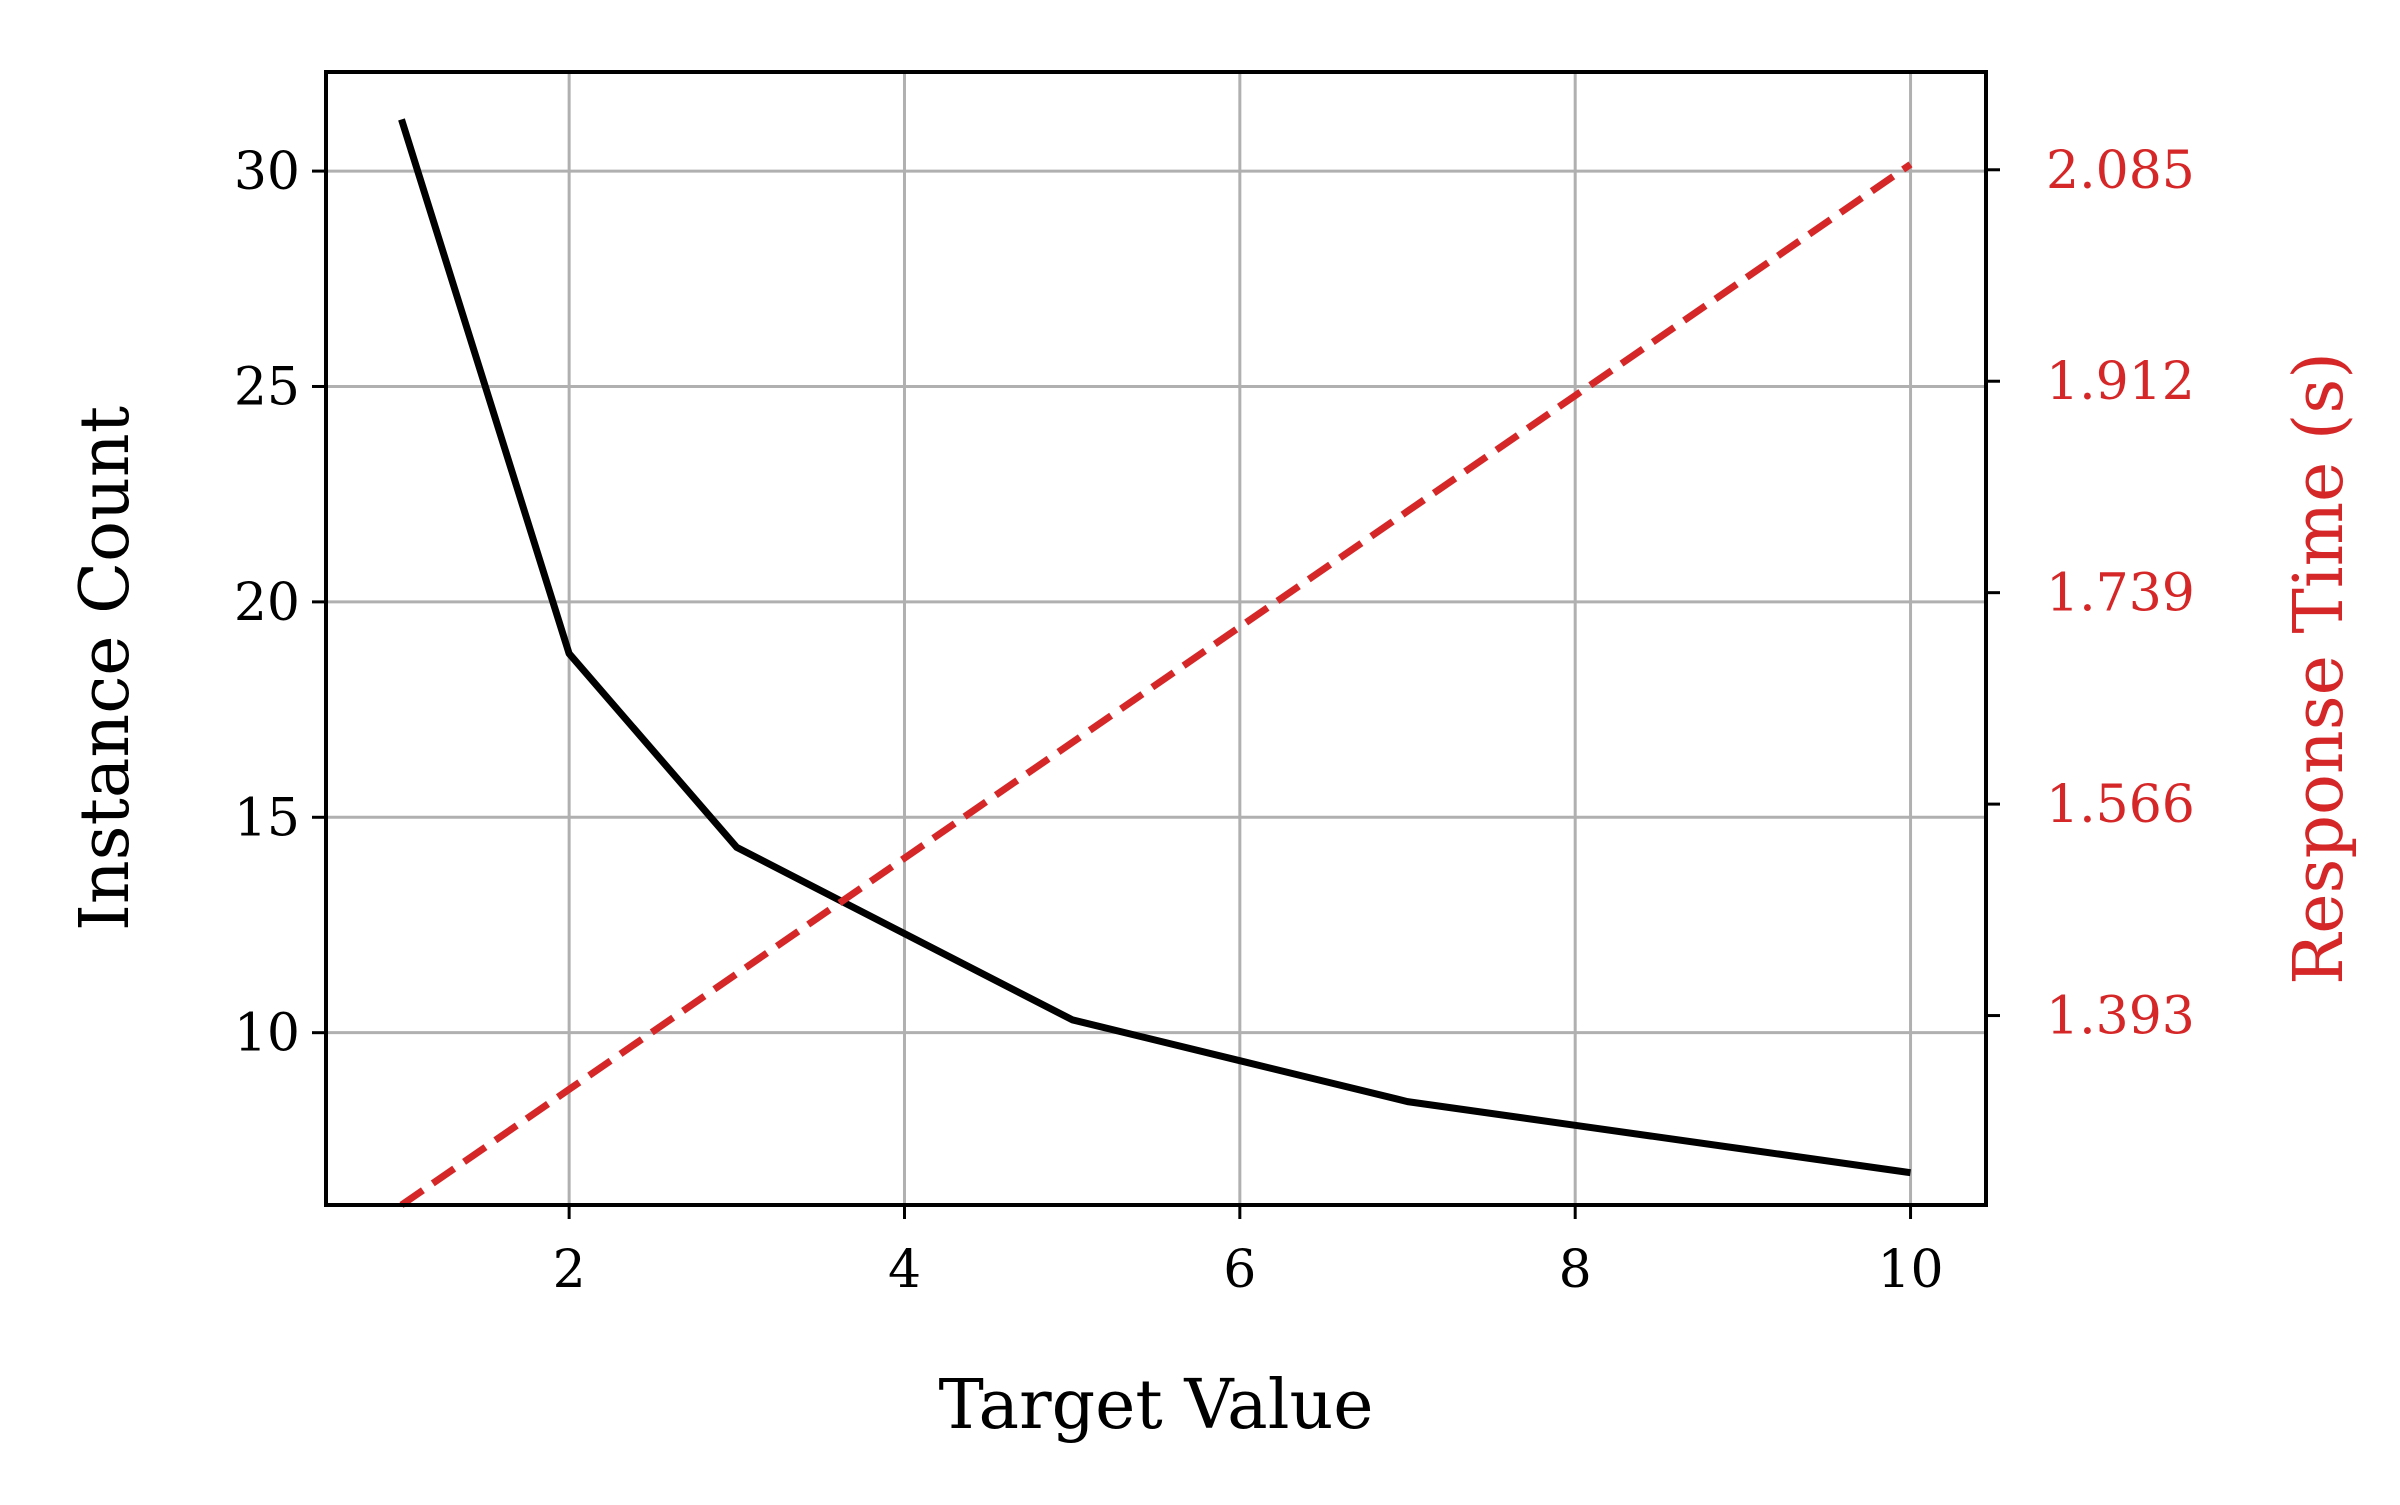  What do you see at coordinates (1155, 1405) in the screenshot?
I see `x-axis-label: Target Value` at bounding box center [1155, 1405].